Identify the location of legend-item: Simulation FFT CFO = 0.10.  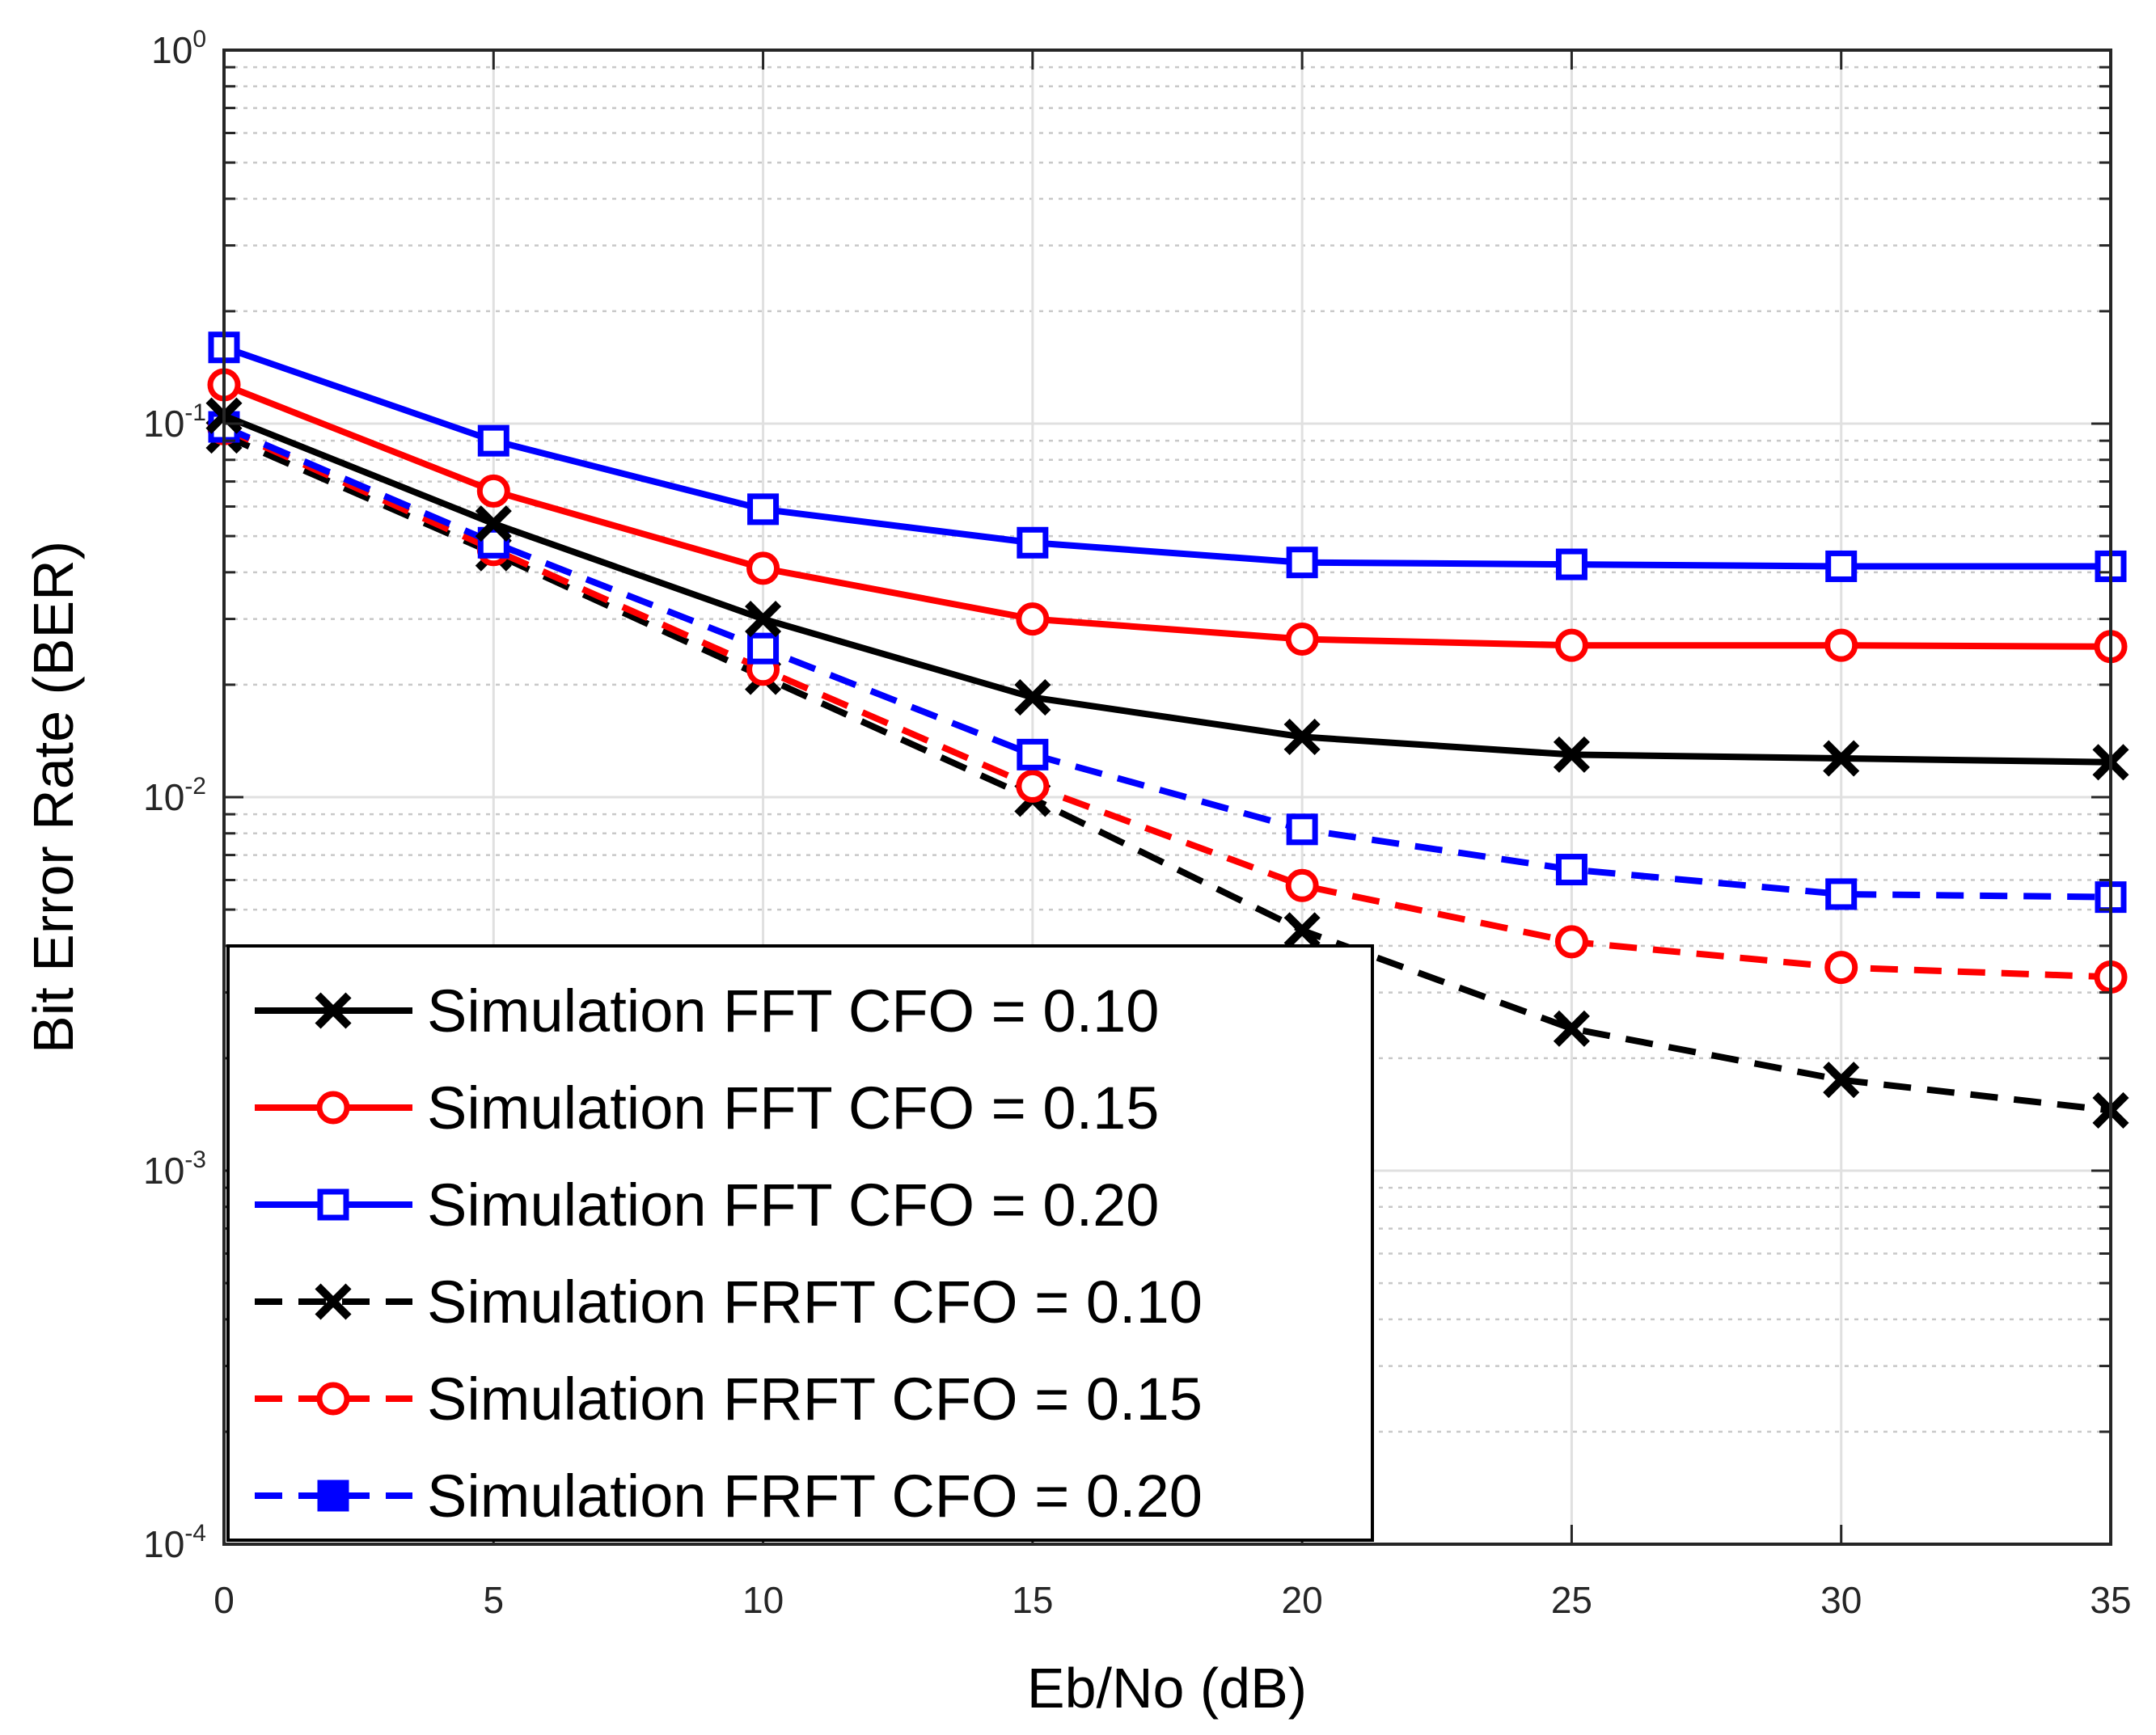
(707, 1011).